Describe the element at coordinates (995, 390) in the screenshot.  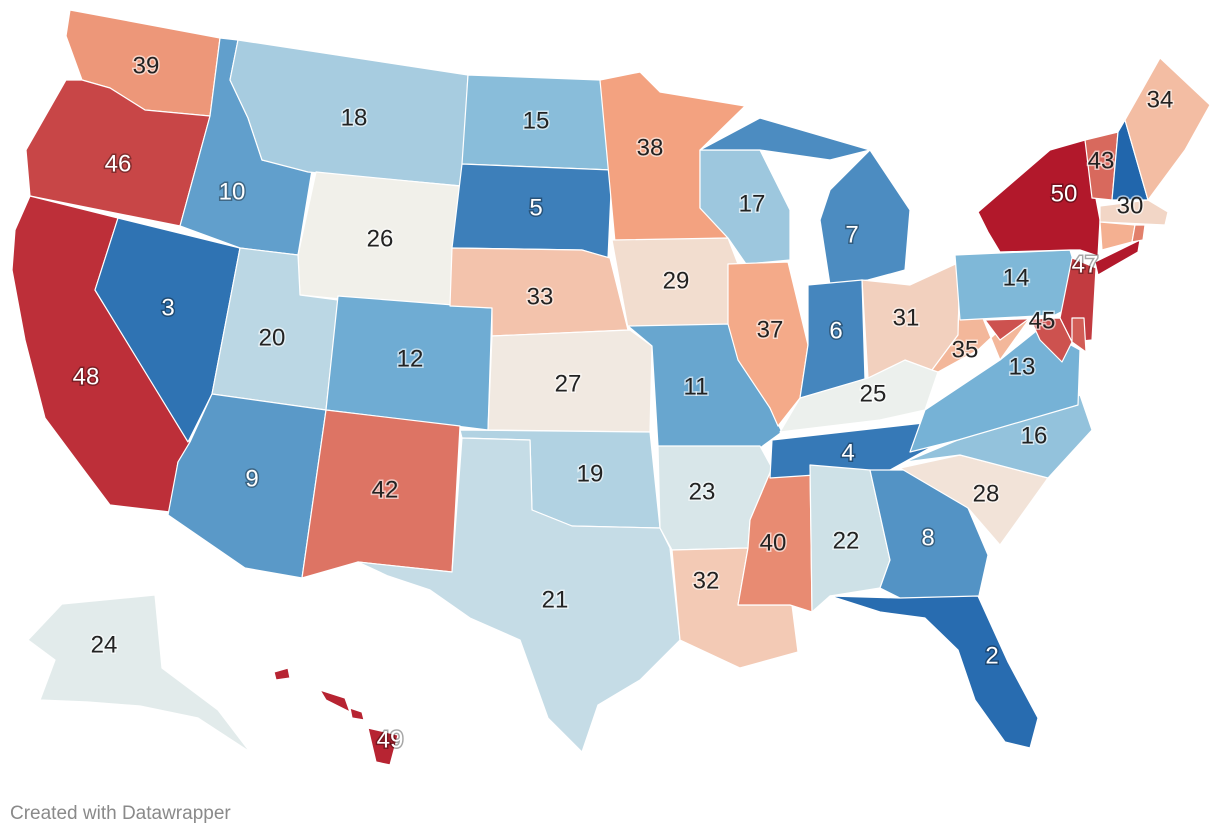
I see `state-va` at that location.